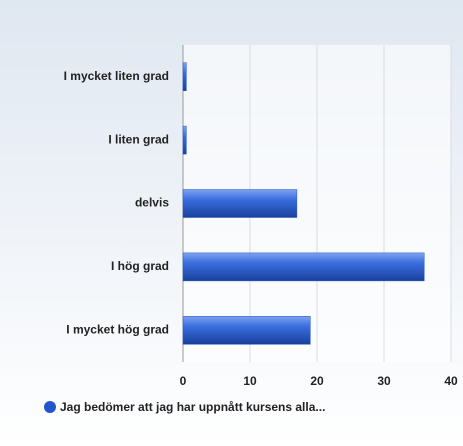 The image size is (463, 446). I want to click on y-tick-label: delvis, so click(152, 203).